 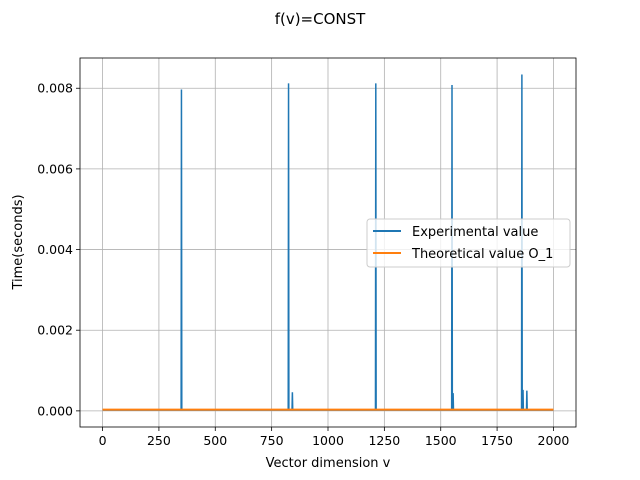 What do you see at coordinates (55, 330) in the screenshot?
I see `y-tick-label: 0.002` at bounding box center [55, 330].